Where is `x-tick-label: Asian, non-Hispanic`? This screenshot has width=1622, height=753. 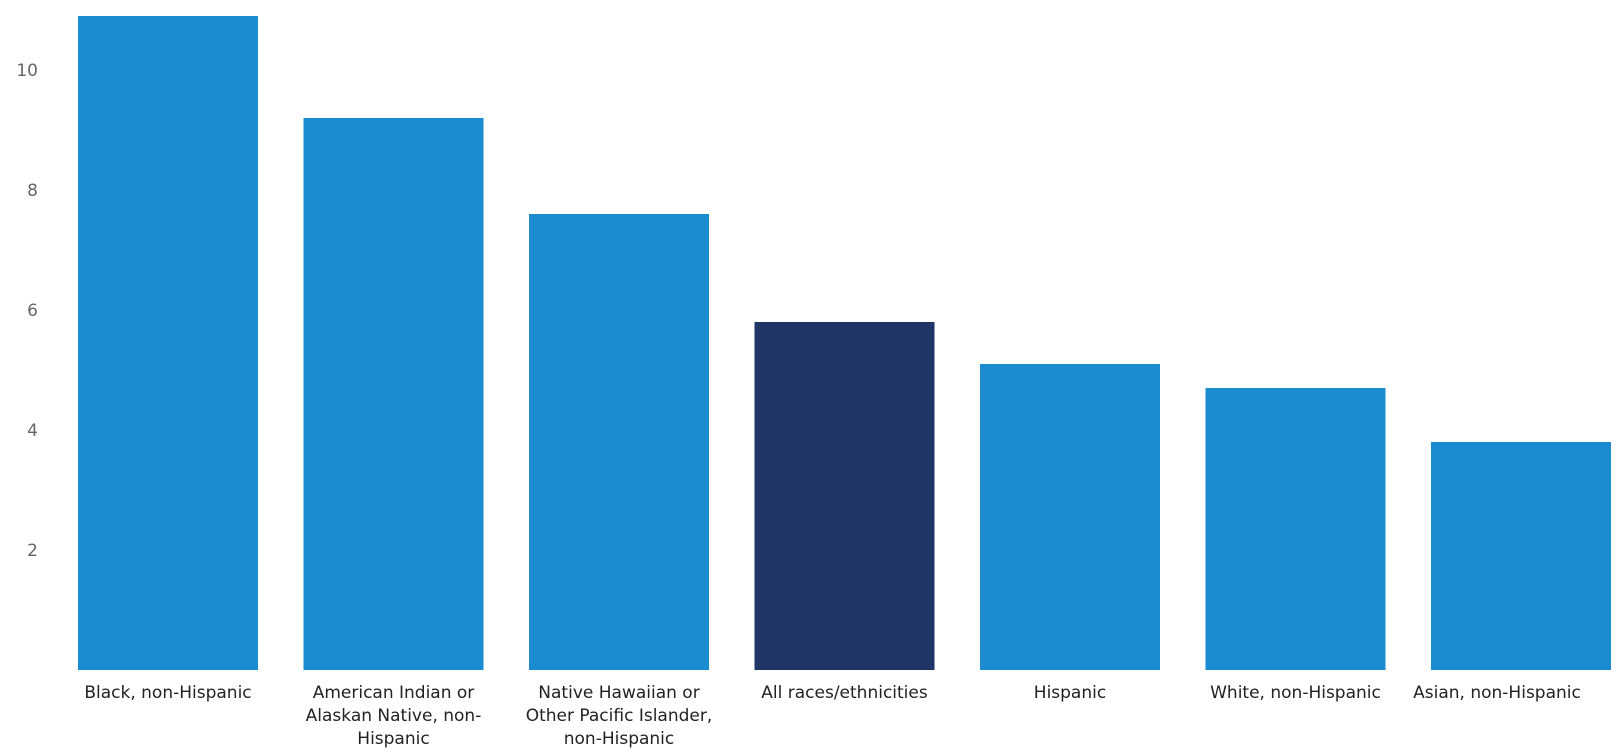 x-tick-label: Asian, non-Hispanic is located at coordinates (1497, 693).